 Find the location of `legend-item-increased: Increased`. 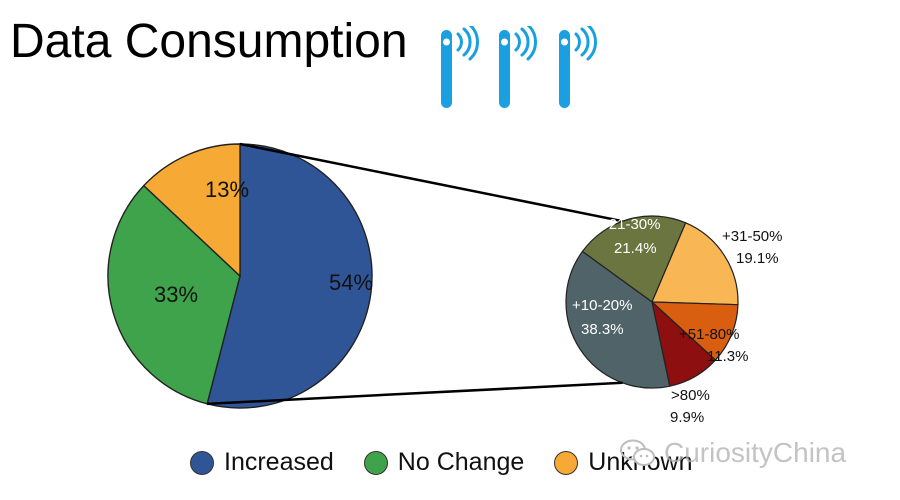

legend-item-increased: Increased is located at coordinates (262, 462).